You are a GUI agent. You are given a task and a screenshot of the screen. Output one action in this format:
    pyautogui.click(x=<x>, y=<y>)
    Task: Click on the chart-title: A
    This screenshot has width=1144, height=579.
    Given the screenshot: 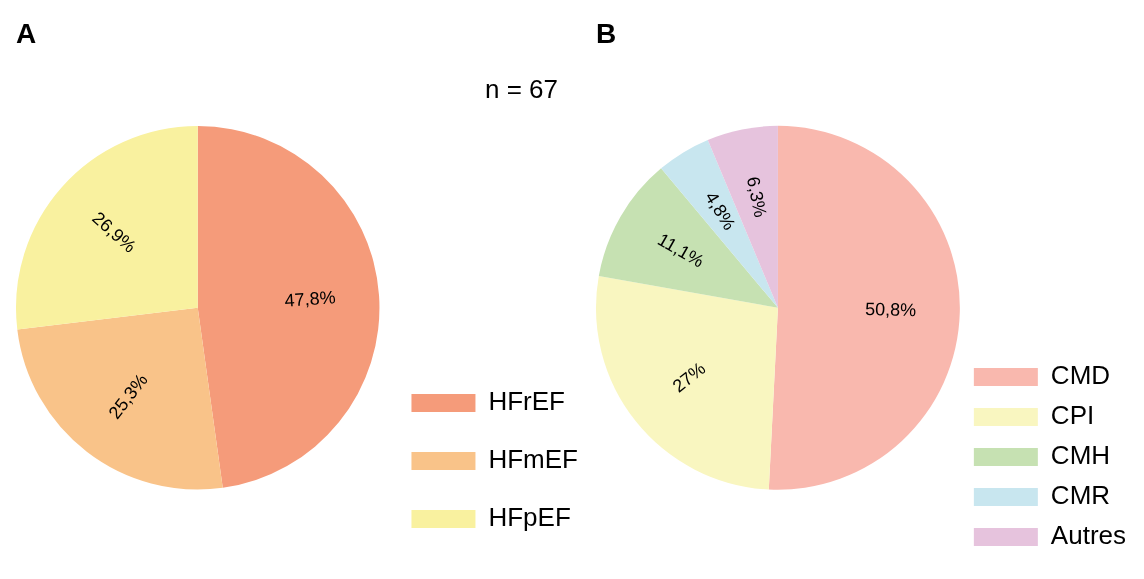 What is the action you would take?
    pyautogui.click(x=26, y=33)
    